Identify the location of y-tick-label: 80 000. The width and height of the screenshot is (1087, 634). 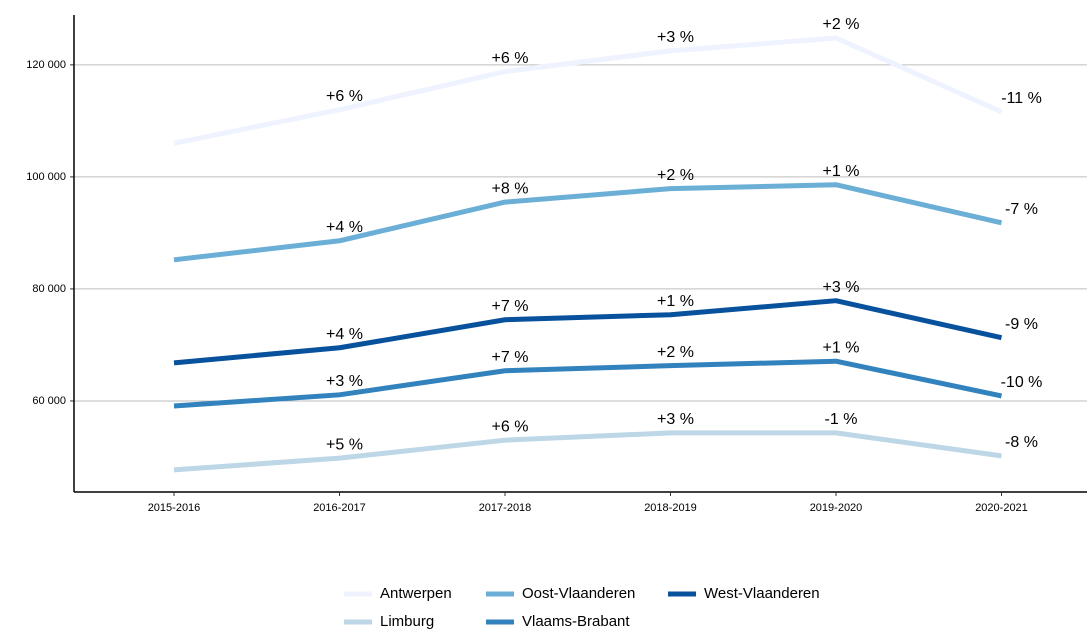
(49, 289).